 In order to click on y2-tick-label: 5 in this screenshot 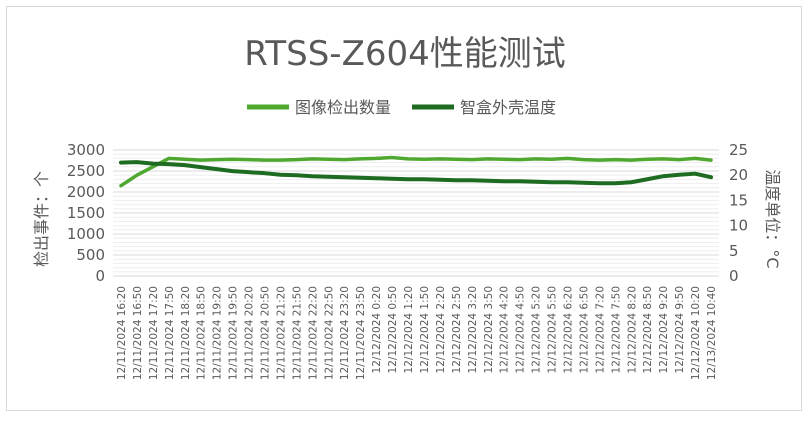, I will do `click(734, 251)`.